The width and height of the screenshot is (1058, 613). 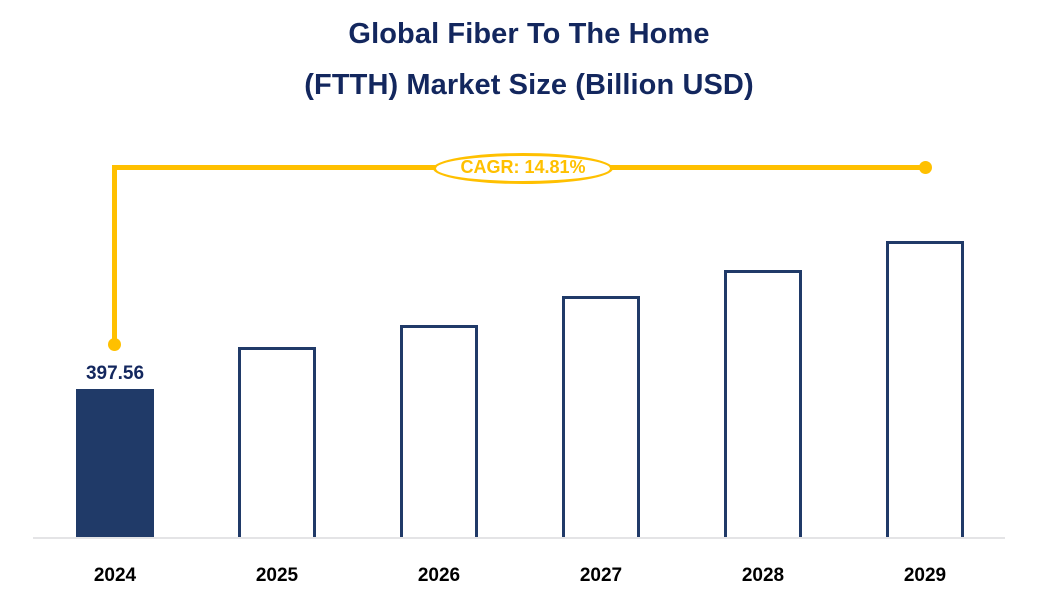 I want to click on chart-title-line-2: (FTTH) Market Size (Billion USD), so click(x=529, y=85).